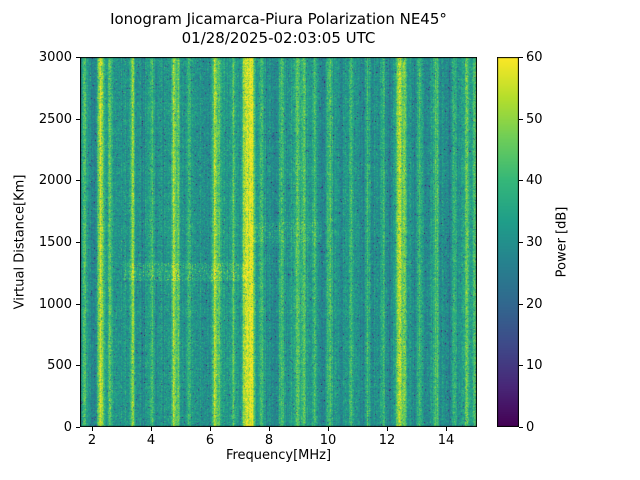  Describe the element at coordinates (55, 180) in the screenshot. I see `y-tick-label: 2000` at that location.